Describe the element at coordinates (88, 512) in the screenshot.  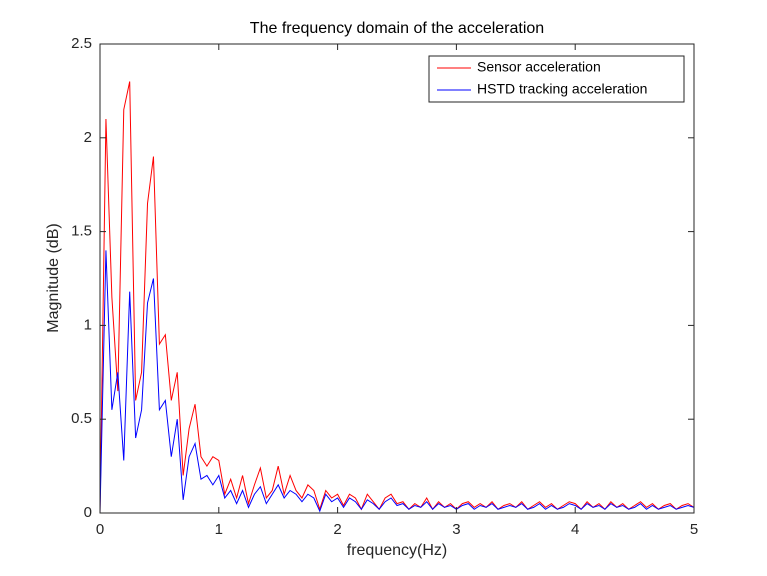
I see `y-tick-label: 0` at that location.